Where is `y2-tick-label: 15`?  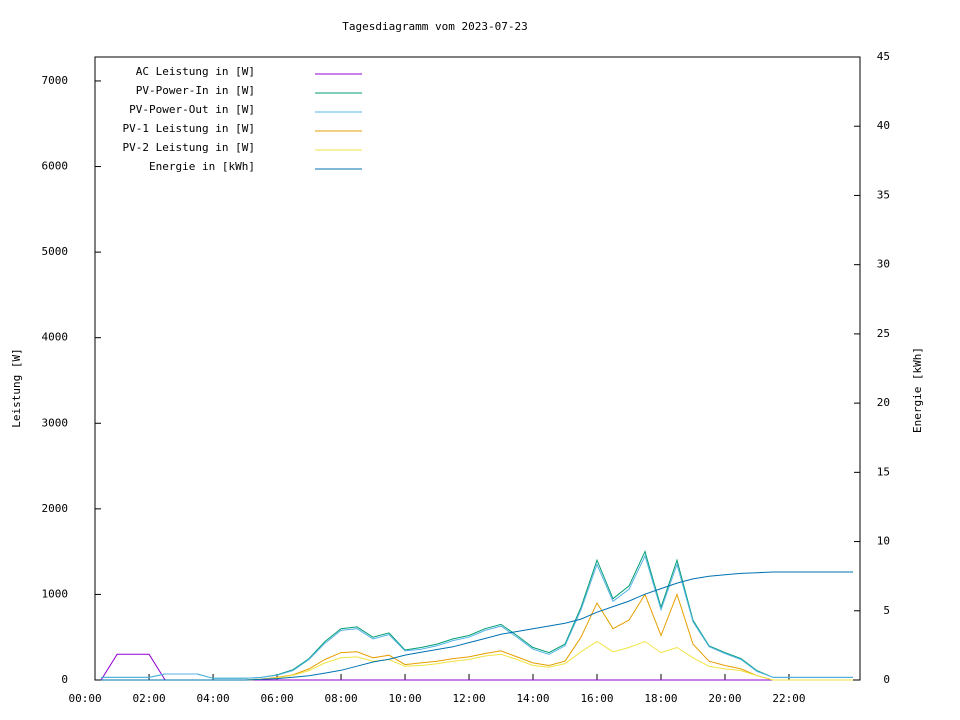
y2-tick-label: 15 is located at coordinates (883, 471).